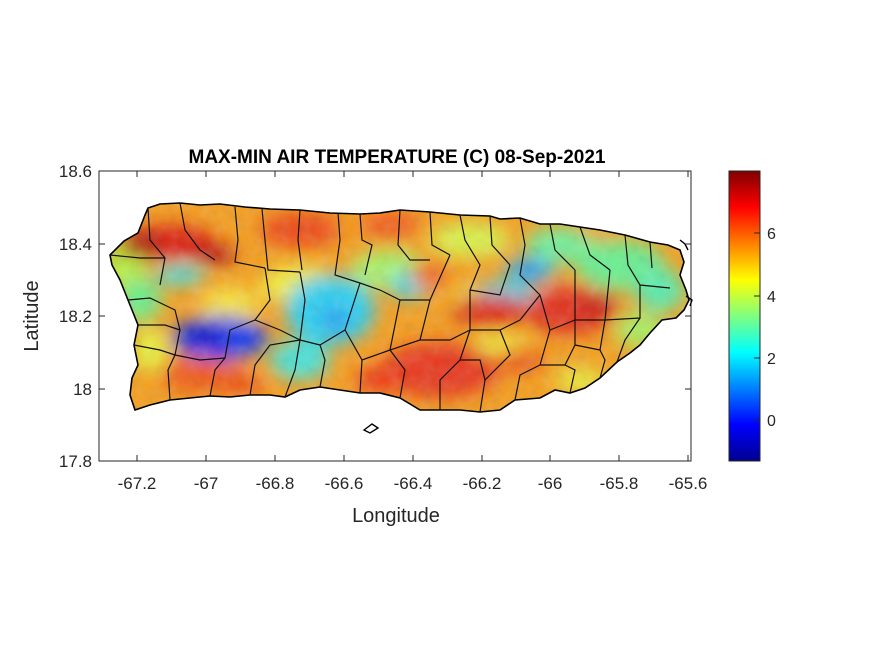 The image size is (875, 656). Describe the element at coordinates (771, 297) in the screenshot. I see `colorbar-tick-label: 4` at that location.